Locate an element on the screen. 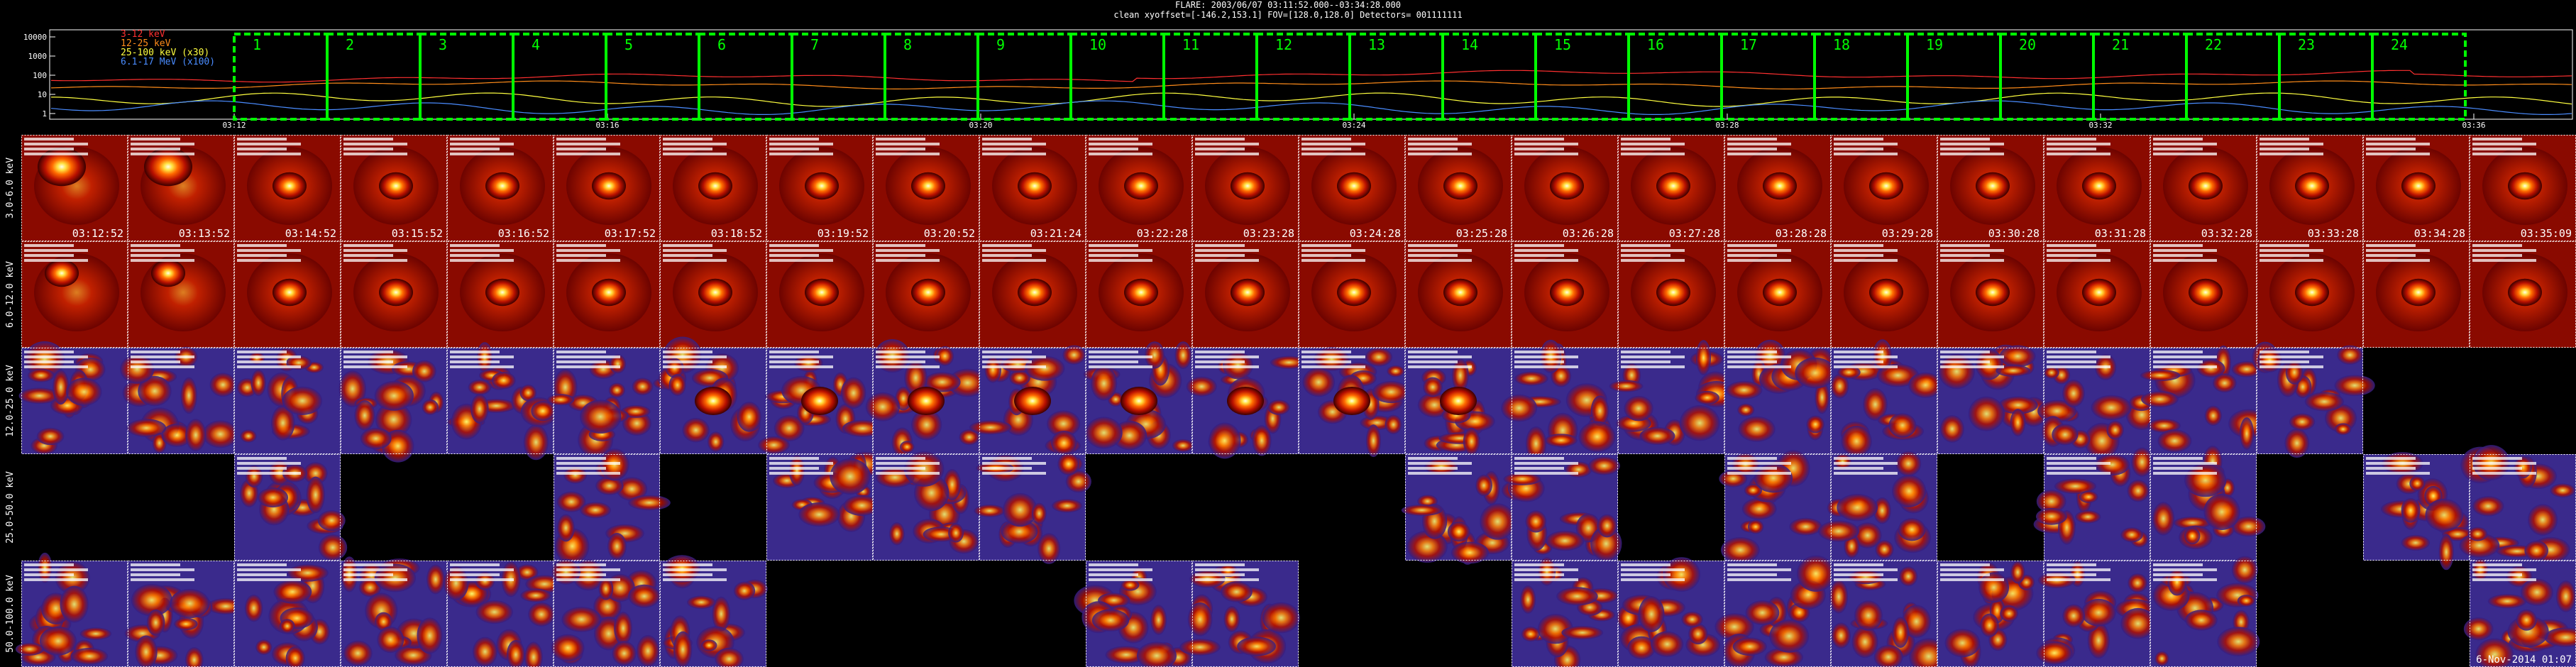 The image size is (2576, 667). ytick-label: 1000 is located at coordinates (38, 56).